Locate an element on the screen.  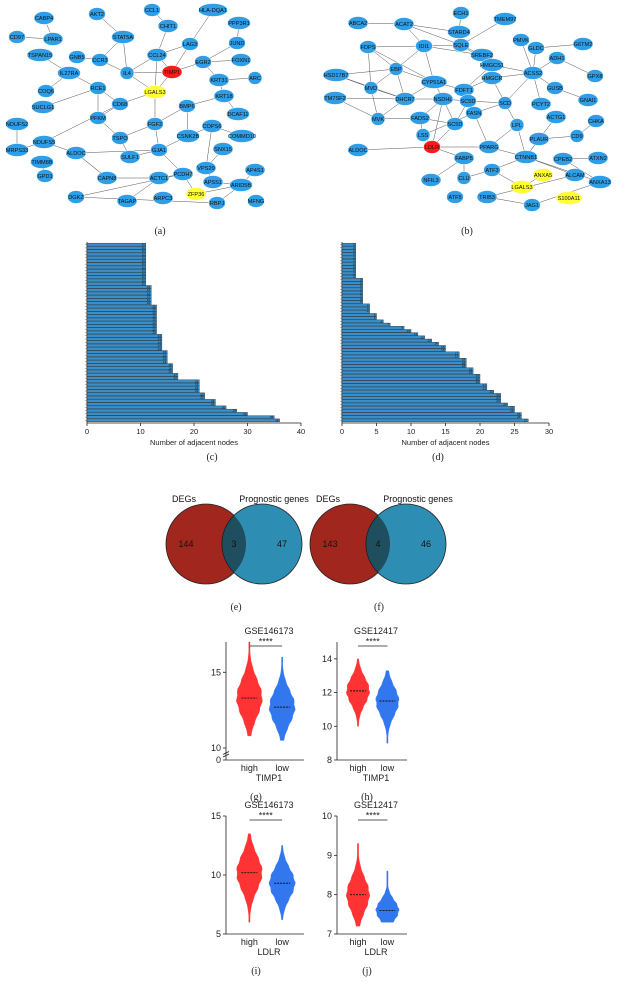
net-b-node-plaur: PLAUR is located at coordinates (539, 139).